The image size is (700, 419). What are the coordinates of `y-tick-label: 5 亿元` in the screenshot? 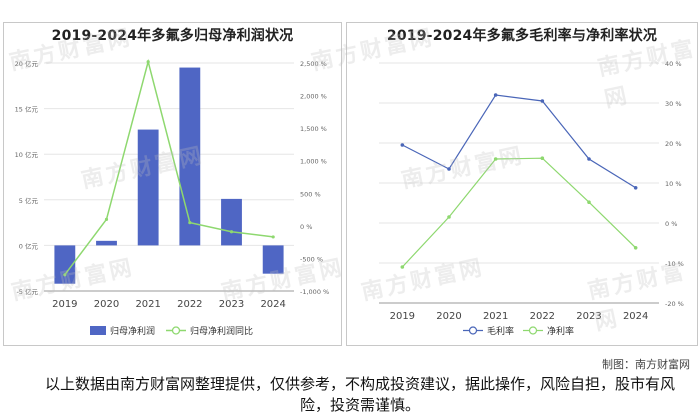 It's located at (29, 200).